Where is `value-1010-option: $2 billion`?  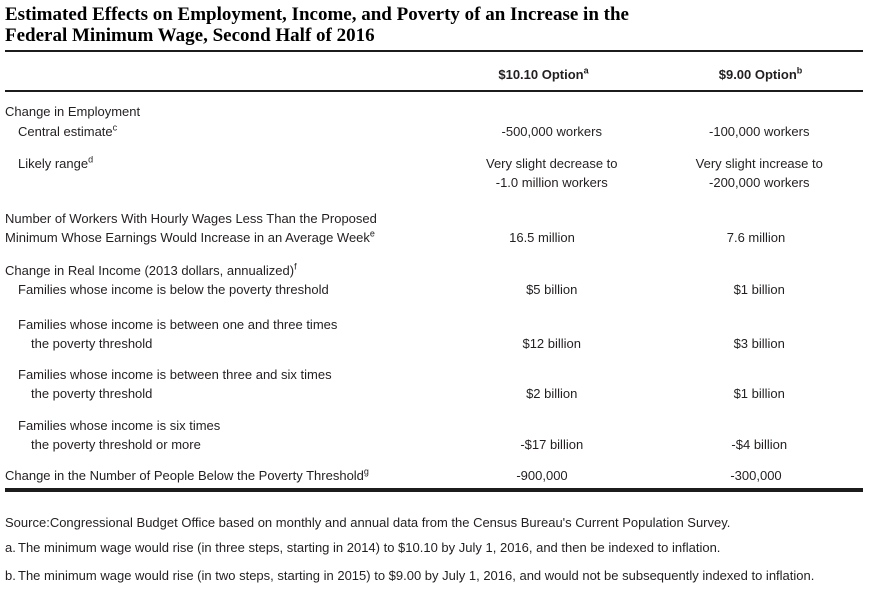 value-1010-option: $2 billion is located at coordinates (552, 393).